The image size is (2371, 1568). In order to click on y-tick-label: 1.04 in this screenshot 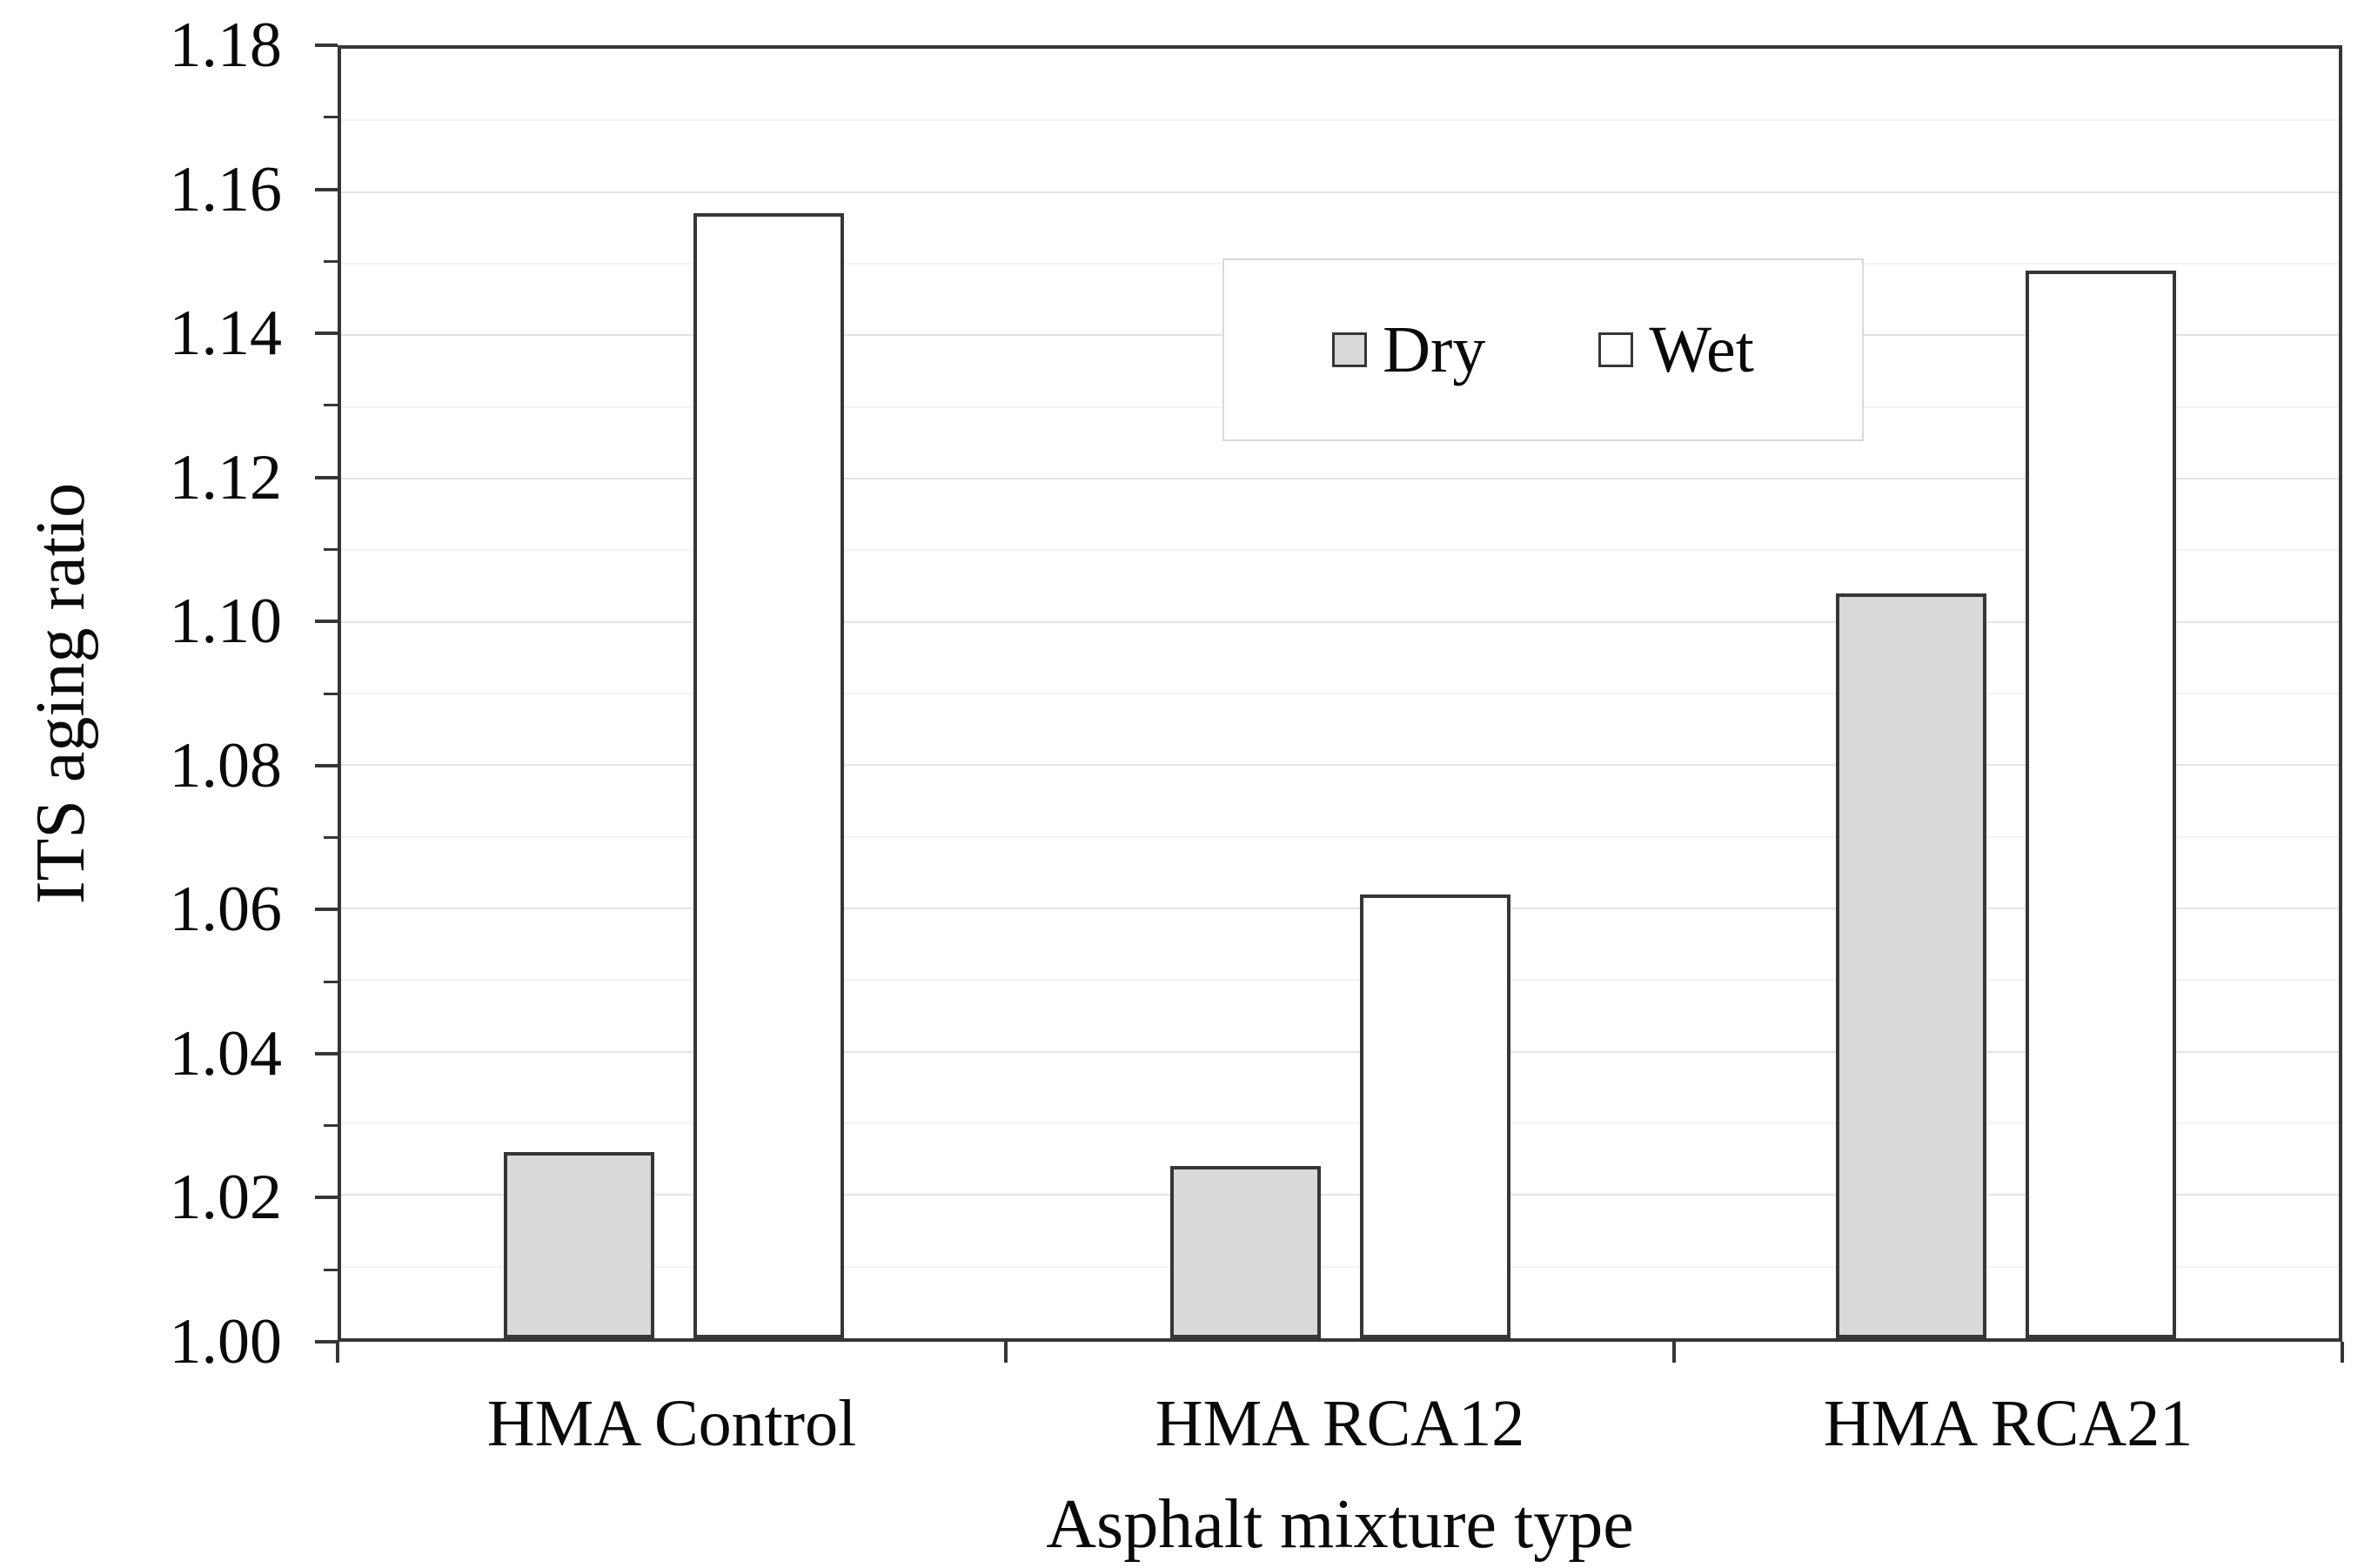, I will do `click(226, 1053)`.